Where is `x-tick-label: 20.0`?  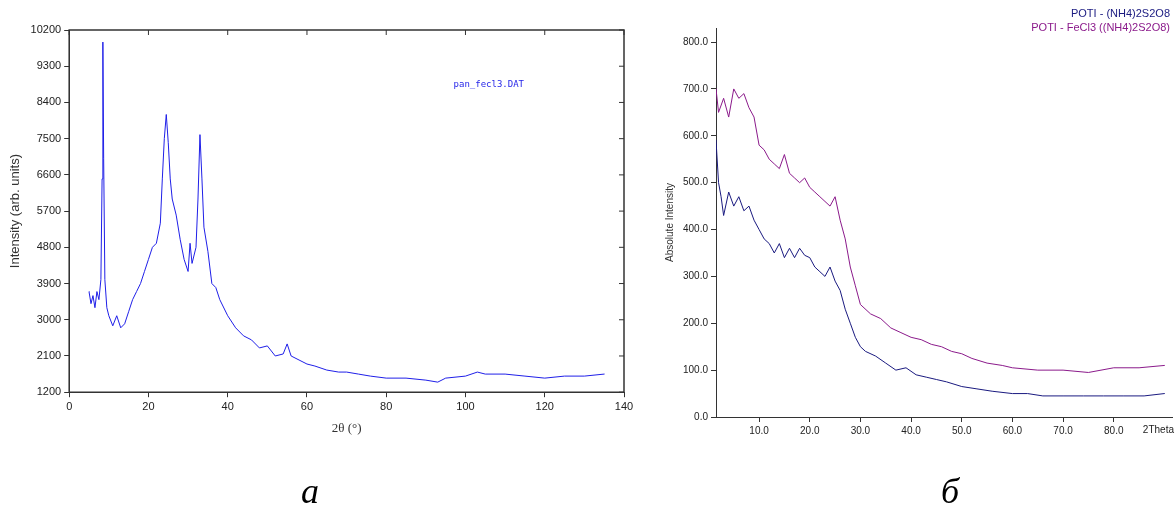 x-tick-label: 20.0 is located at coordinates (810, 430).